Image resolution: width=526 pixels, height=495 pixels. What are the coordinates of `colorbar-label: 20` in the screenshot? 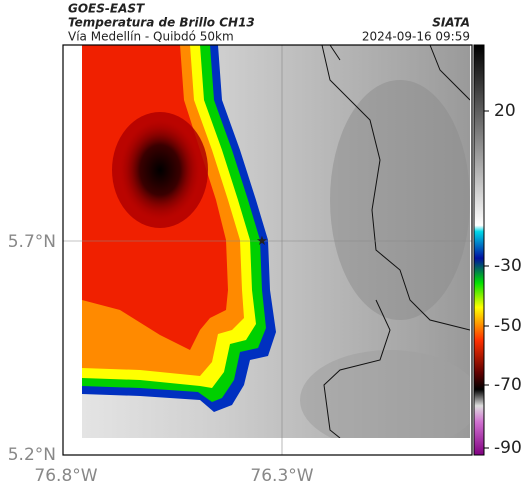 It's located at (505, 111).